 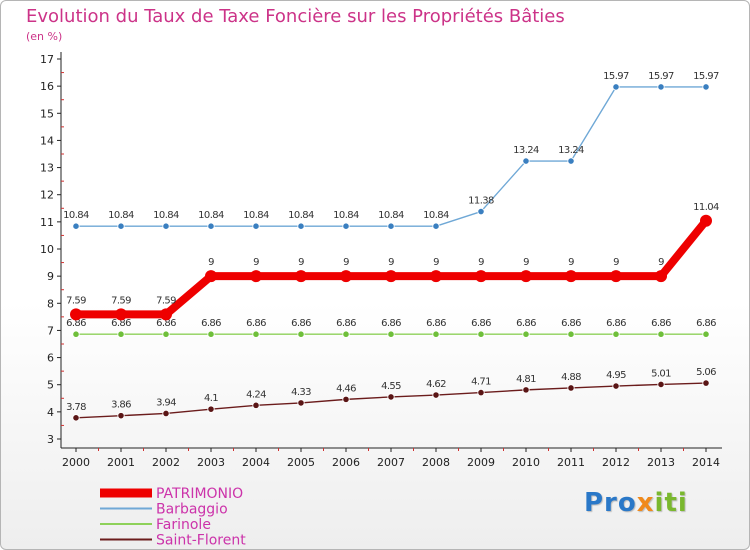 I want to click on legend-item-farinole: Farinole, so click(x=155, y=525).